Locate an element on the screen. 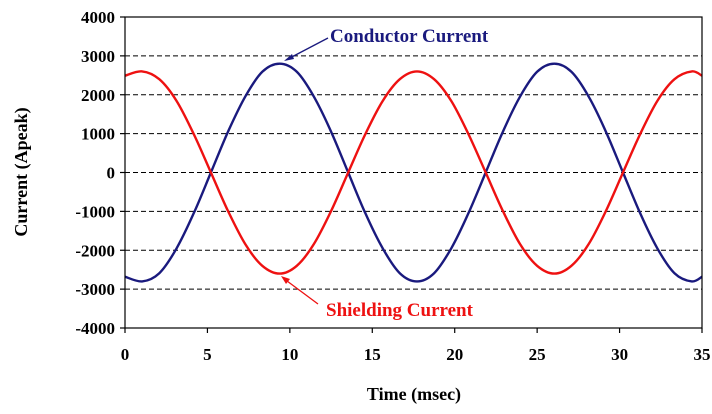 Image resolution: width=712 pixels, height=414 pixels. y-tick-label: 4000 is located at coordinates (98, 17).